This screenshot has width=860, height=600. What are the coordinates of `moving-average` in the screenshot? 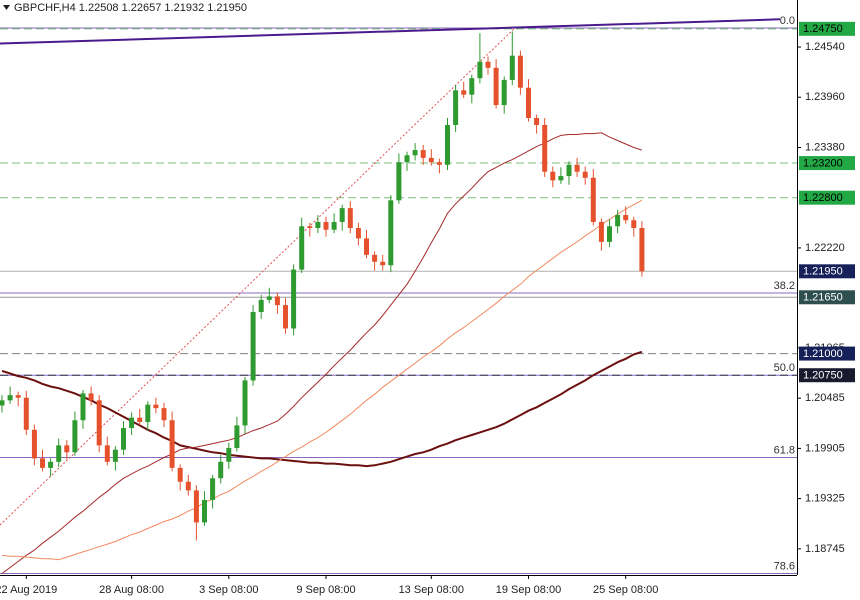 It's located at (322, 409).